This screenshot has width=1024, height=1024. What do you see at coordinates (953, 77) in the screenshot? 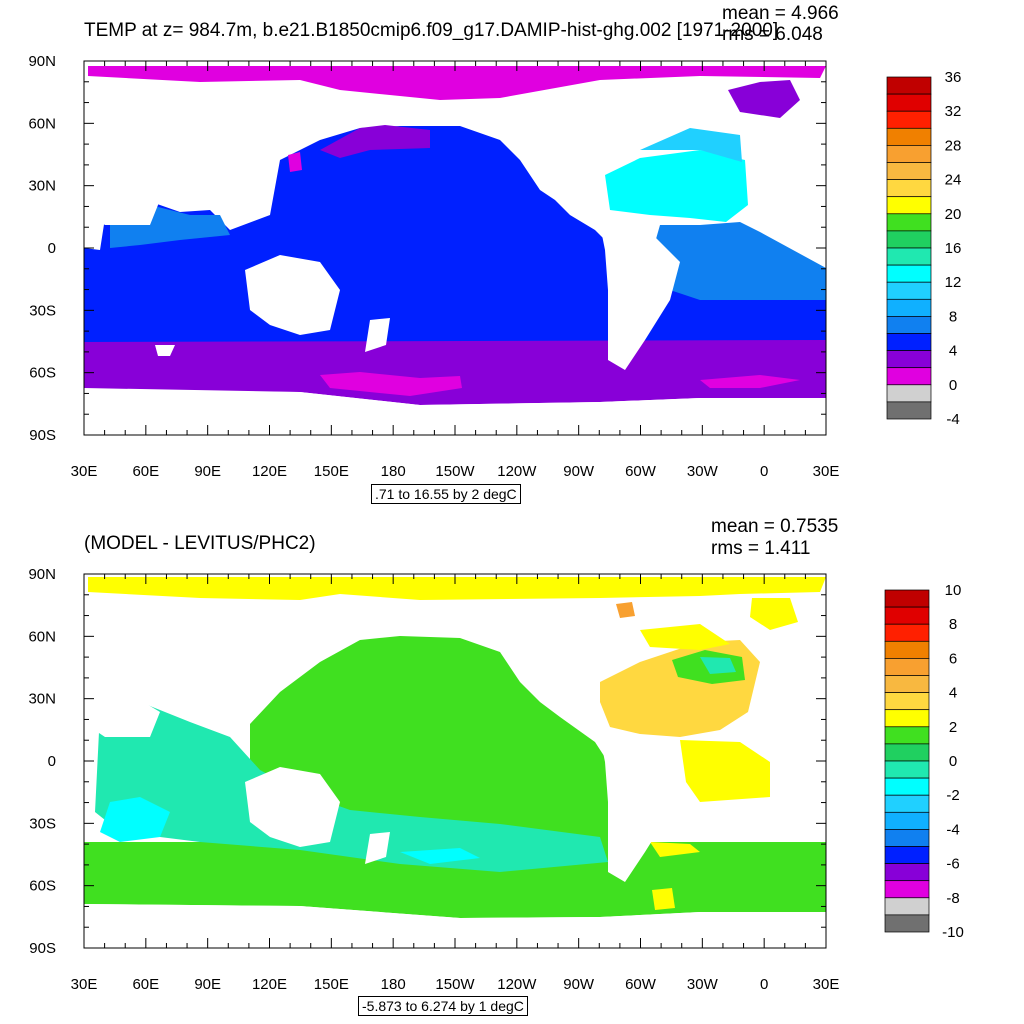
I see `colorbar-label: 36` at bounding box center [953, 77].